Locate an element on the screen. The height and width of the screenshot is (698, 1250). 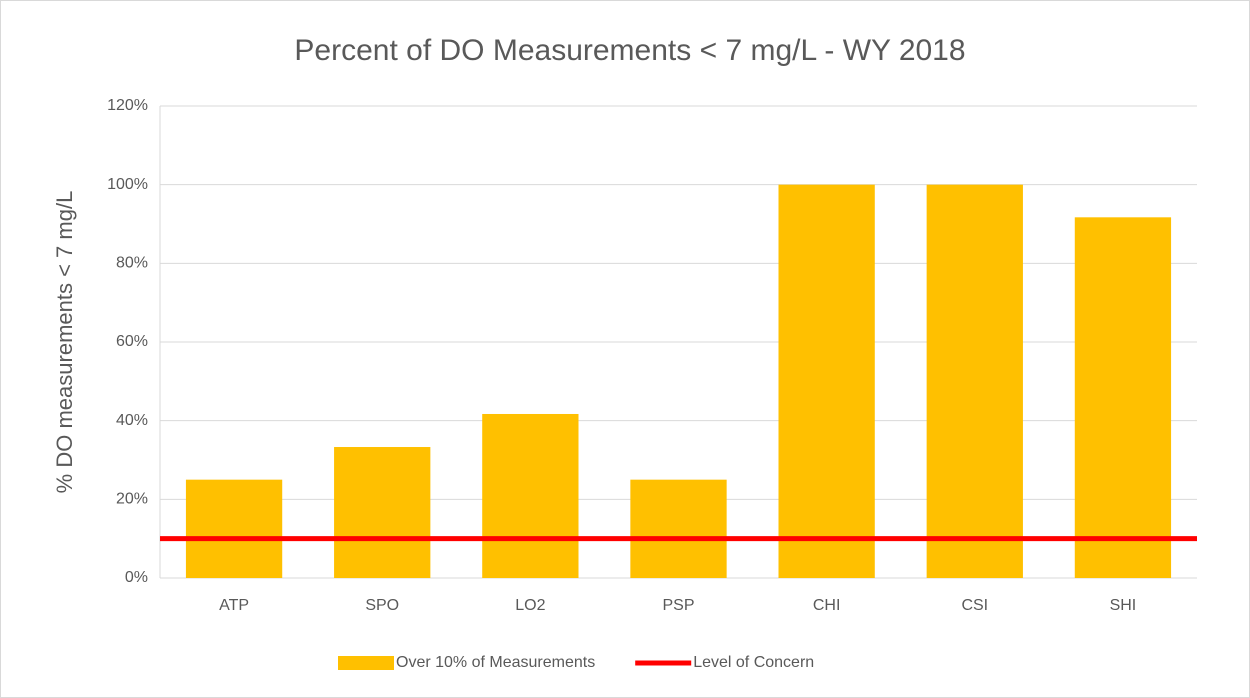
y-tick-label: 100% is located at coordinates (127, 184).